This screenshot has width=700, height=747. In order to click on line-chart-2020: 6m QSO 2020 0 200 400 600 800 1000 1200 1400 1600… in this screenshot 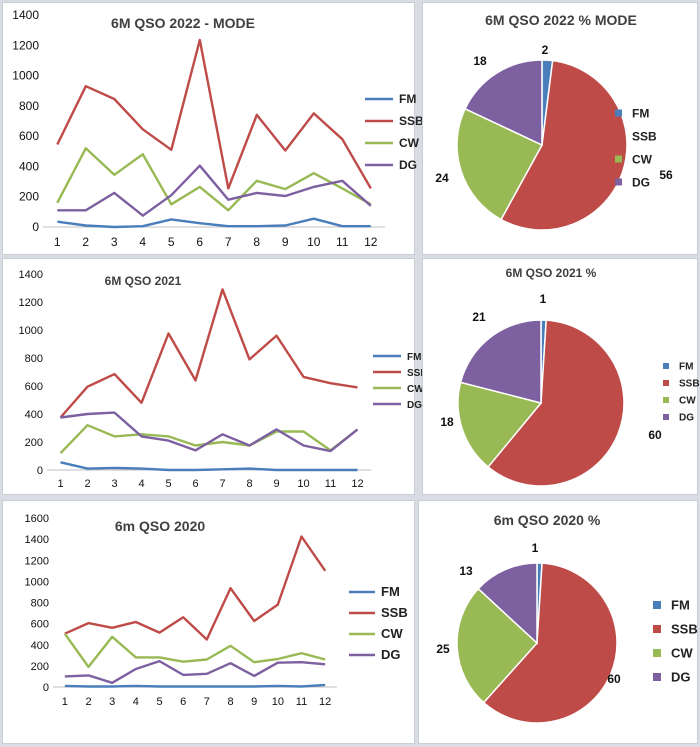, I will do `click(216, 610)`.